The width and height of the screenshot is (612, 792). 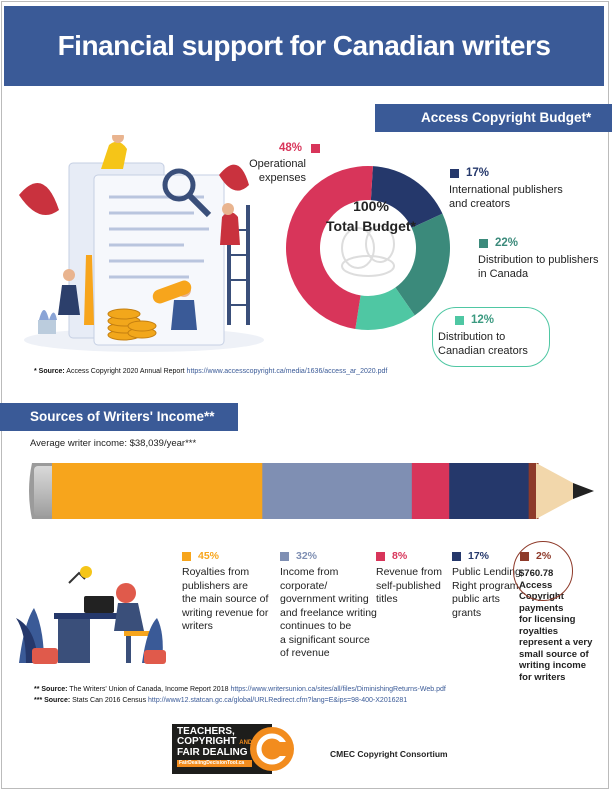 I want to click on pencil-seg-plr, so click(x=489, y=491).